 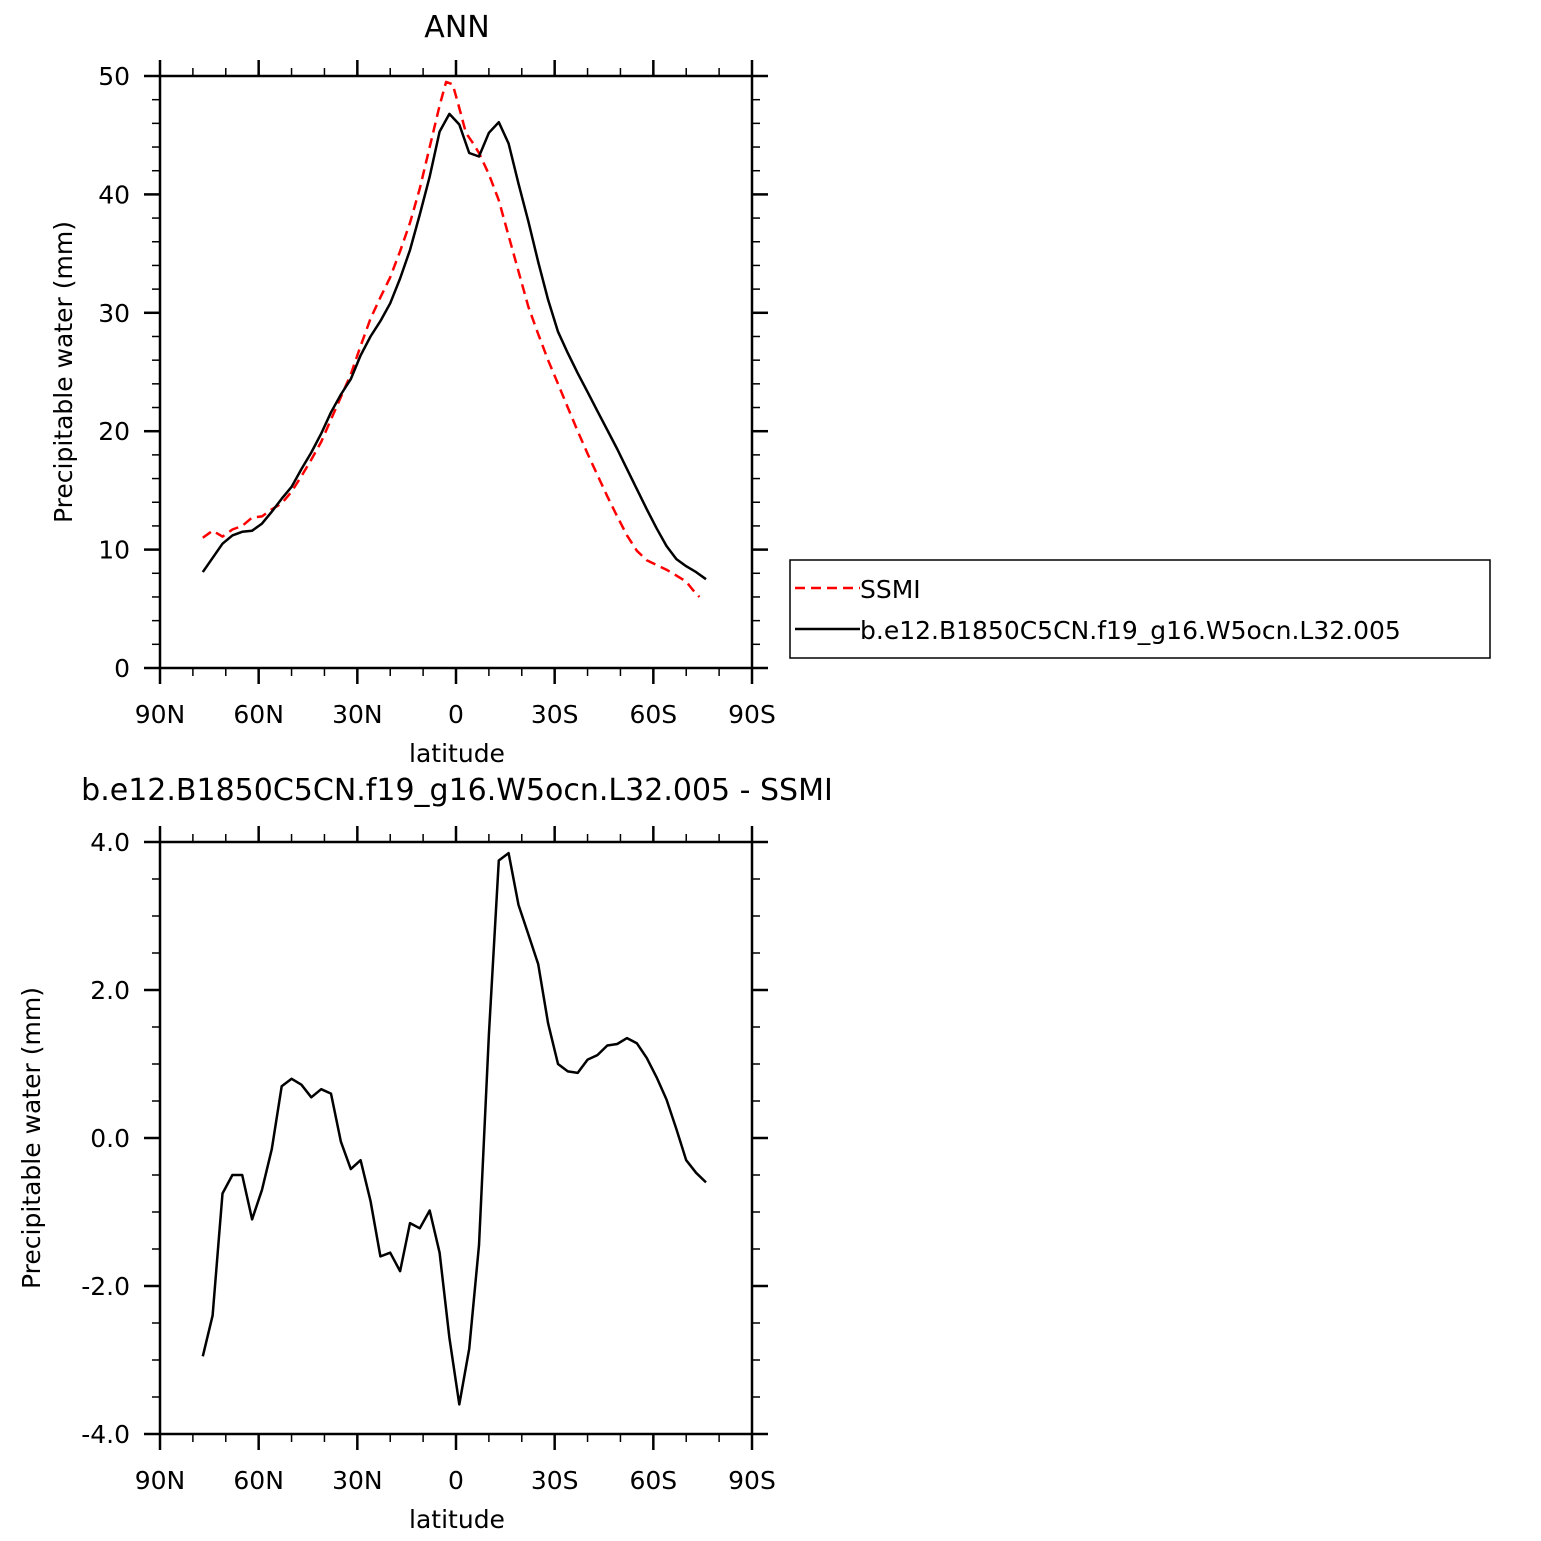 I want to click on top-x-tick-label: 60S, so click(x=653, y=714).